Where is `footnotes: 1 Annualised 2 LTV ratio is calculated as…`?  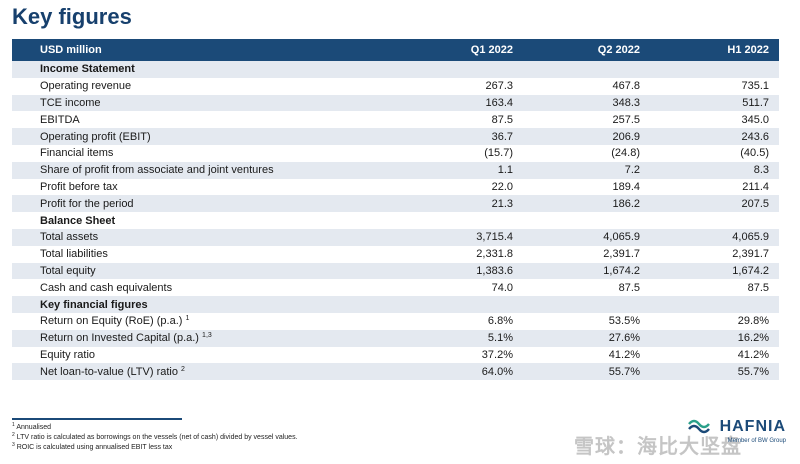 footnotes: 1 Annualised 2 LTV ratio is calculated as… is located at coordinates (155, 438).